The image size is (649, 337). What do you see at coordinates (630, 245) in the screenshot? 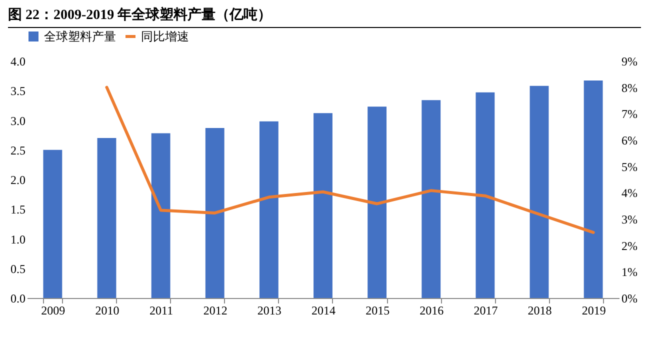
I see `y2-tick-label: 2%` at bounding box center [630, 245].